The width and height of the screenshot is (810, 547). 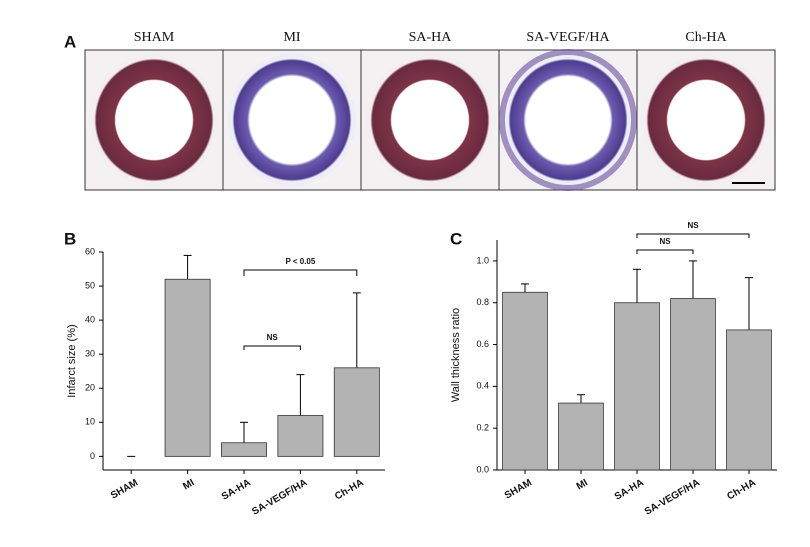 I want to click on image-caption: Ch-HA, so click(x=706, y=37).